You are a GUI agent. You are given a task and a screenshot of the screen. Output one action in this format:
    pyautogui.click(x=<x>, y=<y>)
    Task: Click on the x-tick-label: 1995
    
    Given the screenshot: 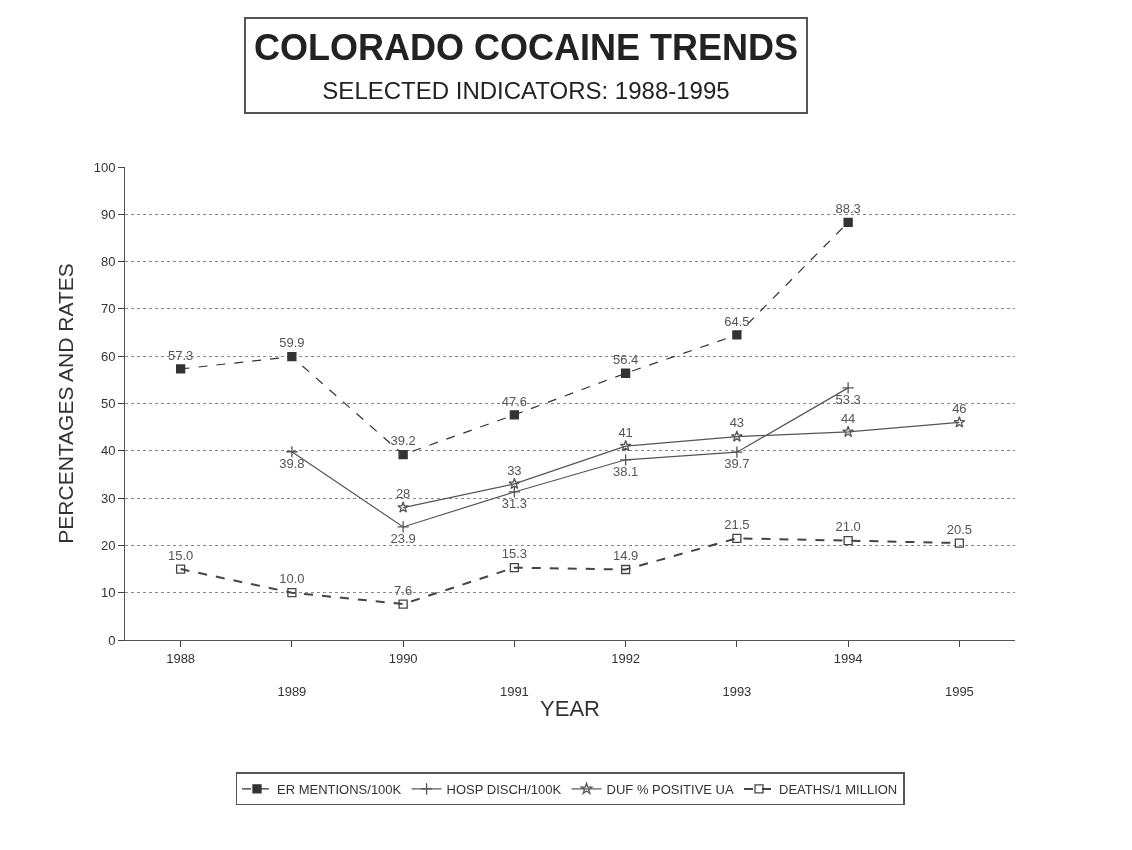 What is the action you would take?
    pyautogui.click(x=959, y=692)
    